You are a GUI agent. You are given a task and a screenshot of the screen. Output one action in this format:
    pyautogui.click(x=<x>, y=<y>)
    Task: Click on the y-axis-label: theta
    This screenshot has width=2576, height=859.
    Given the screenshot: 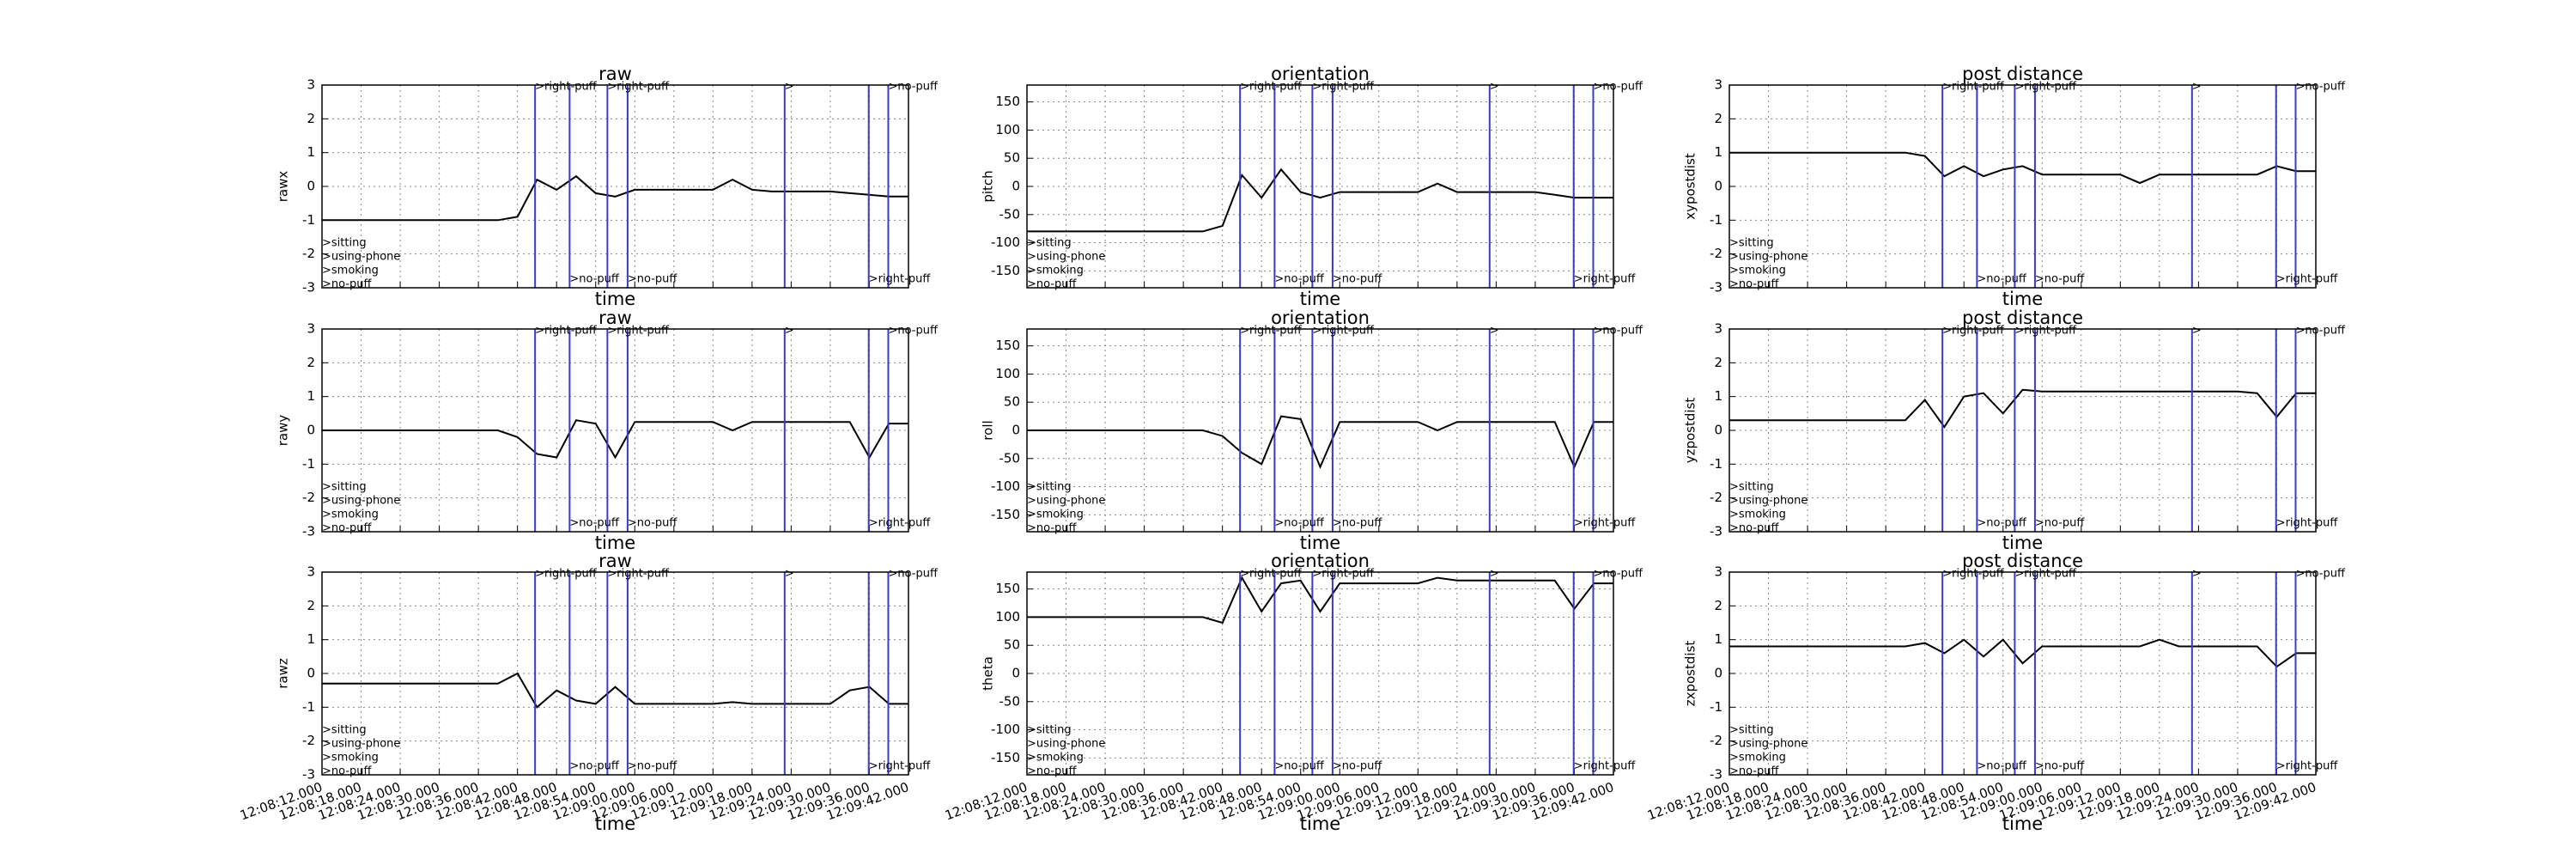 What is the action you would take?
    pyautogui.click(x=988, y=674)
    